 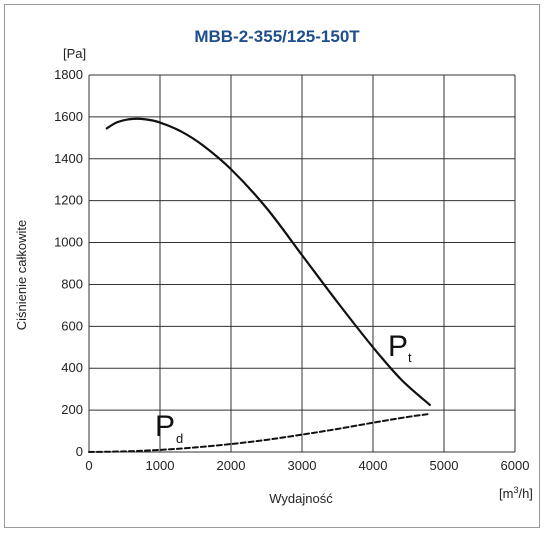 What do you see at coordinates (231, 465) in the screenshot?
I see `x-tick-label-2: 2000` at bounding box center [231, 465].